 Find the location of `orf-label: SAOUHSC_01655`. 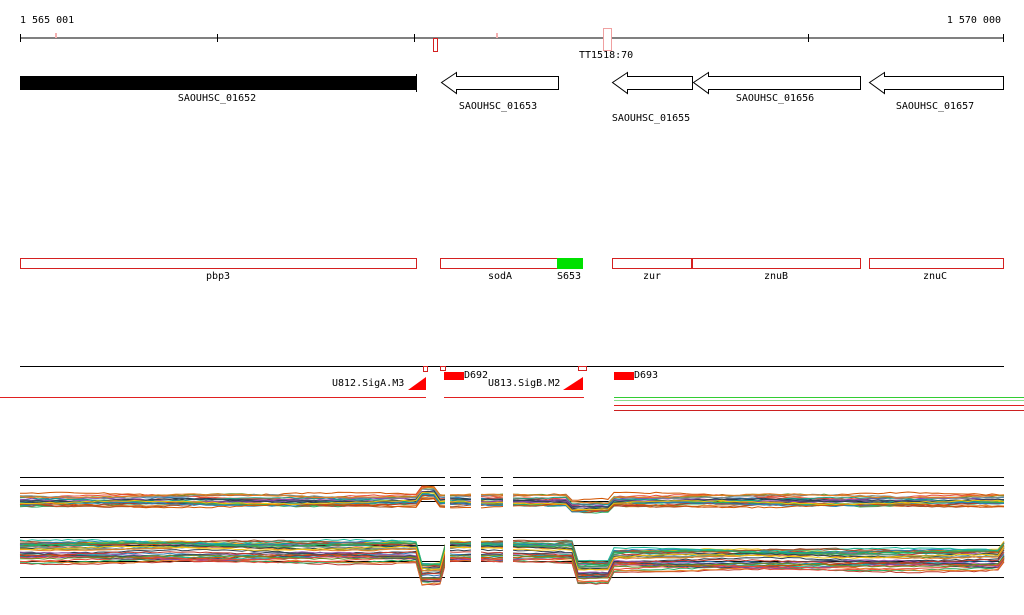

orf-label: SAOUHSC_01655 is located at coordinates (651, 118).